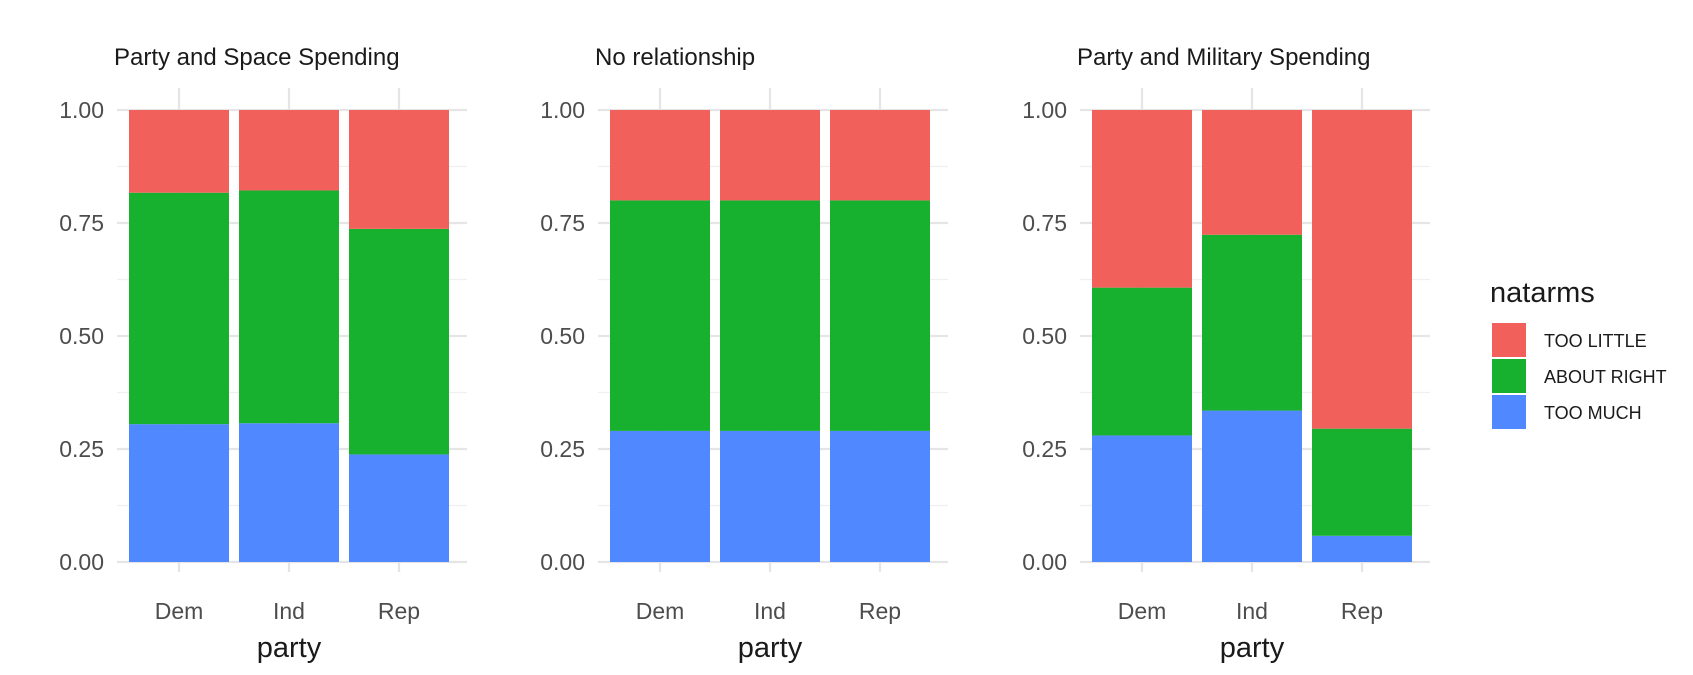 The height and width of the screenshot is (675, 1693). I want to click on legend-title: natarms, so click(1542, 293).